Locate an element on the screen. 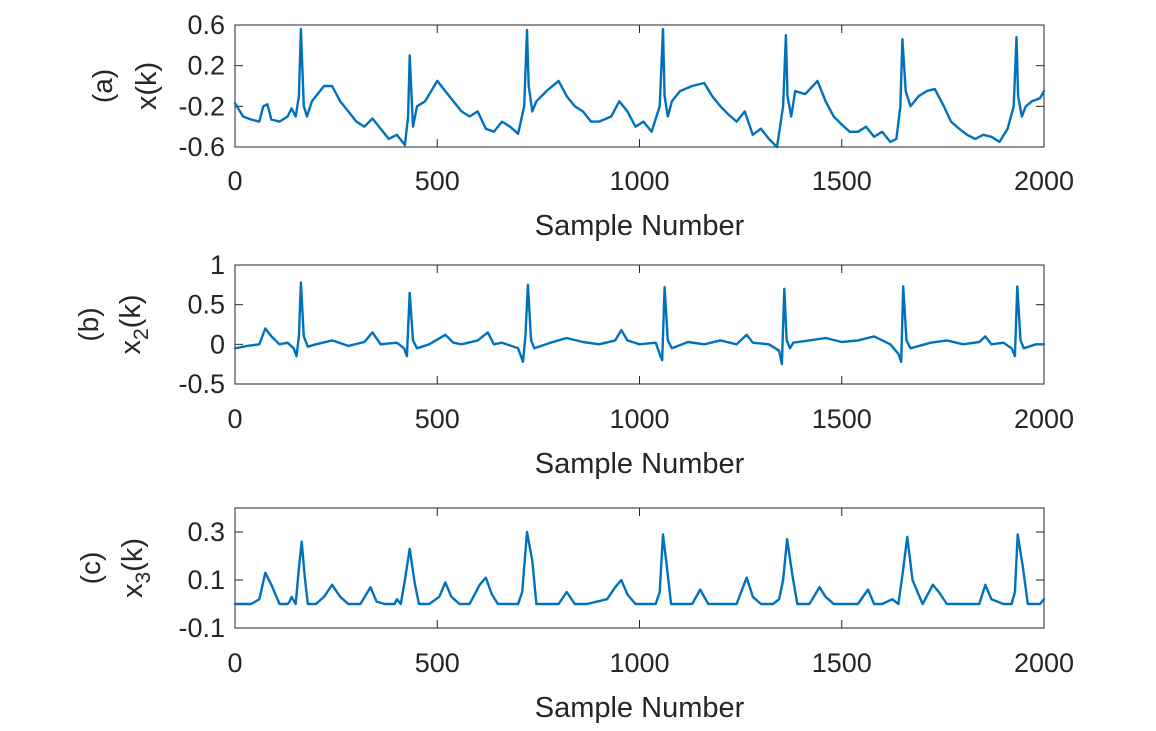  y-tick-label: 0 is located at coordinates (217, 344).